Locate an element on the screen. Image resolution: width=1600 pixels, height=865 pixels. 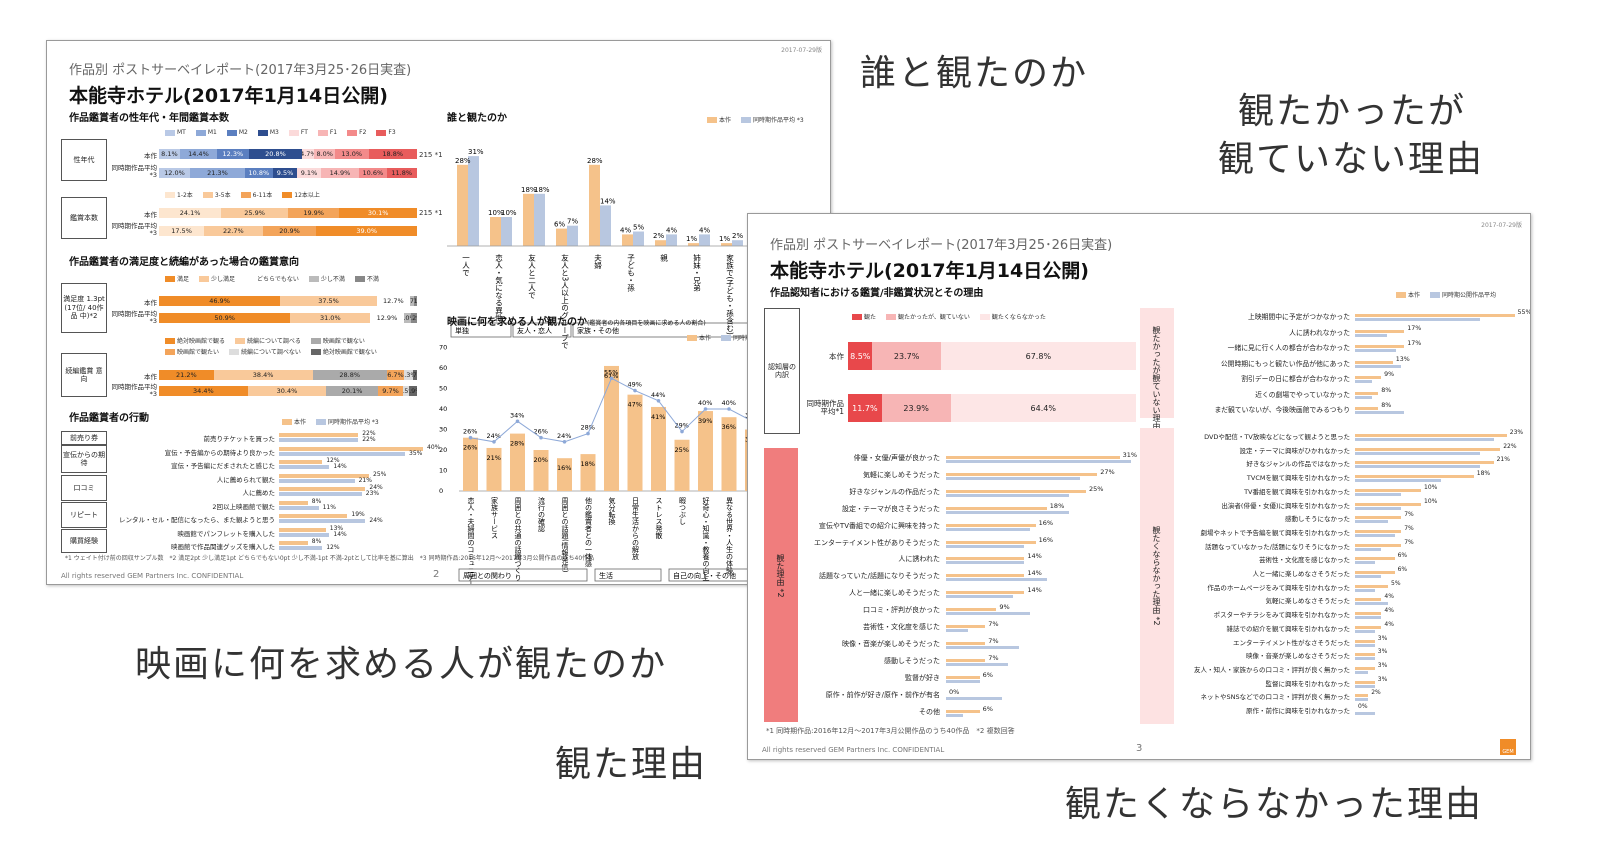
who-bar-honsaku is located at coordinates (627, 240).